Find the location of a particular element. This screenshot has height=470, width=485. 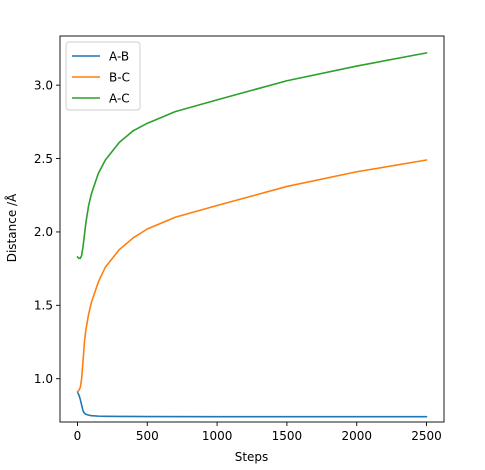

legend-box is located at coordinates (103, 76).